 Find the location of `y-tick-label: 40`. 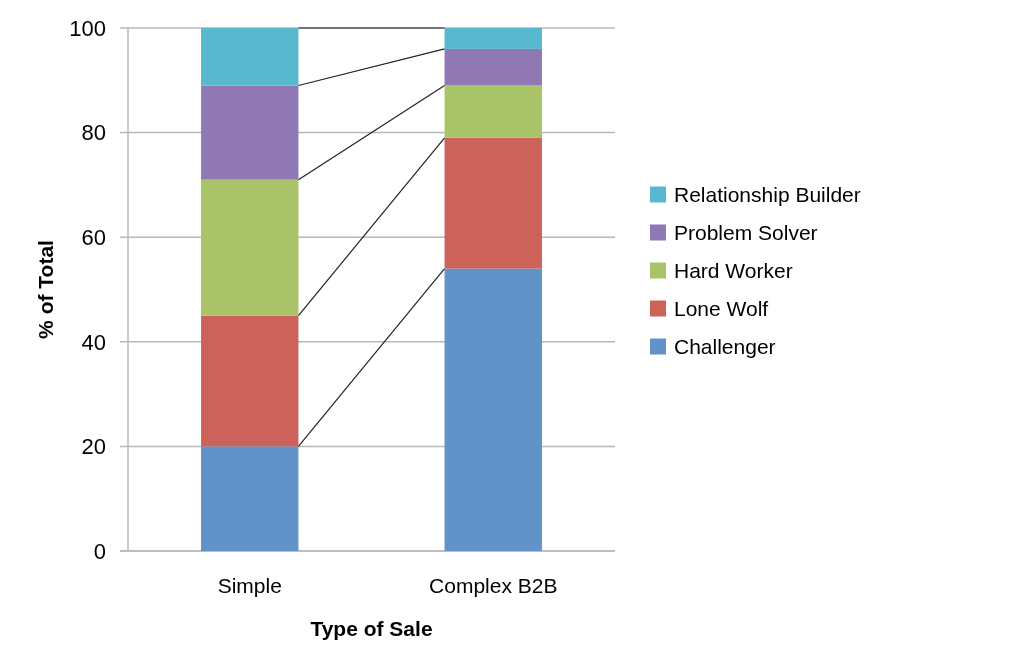

y-tick-label: 40 is located at coordinates (93, 342).